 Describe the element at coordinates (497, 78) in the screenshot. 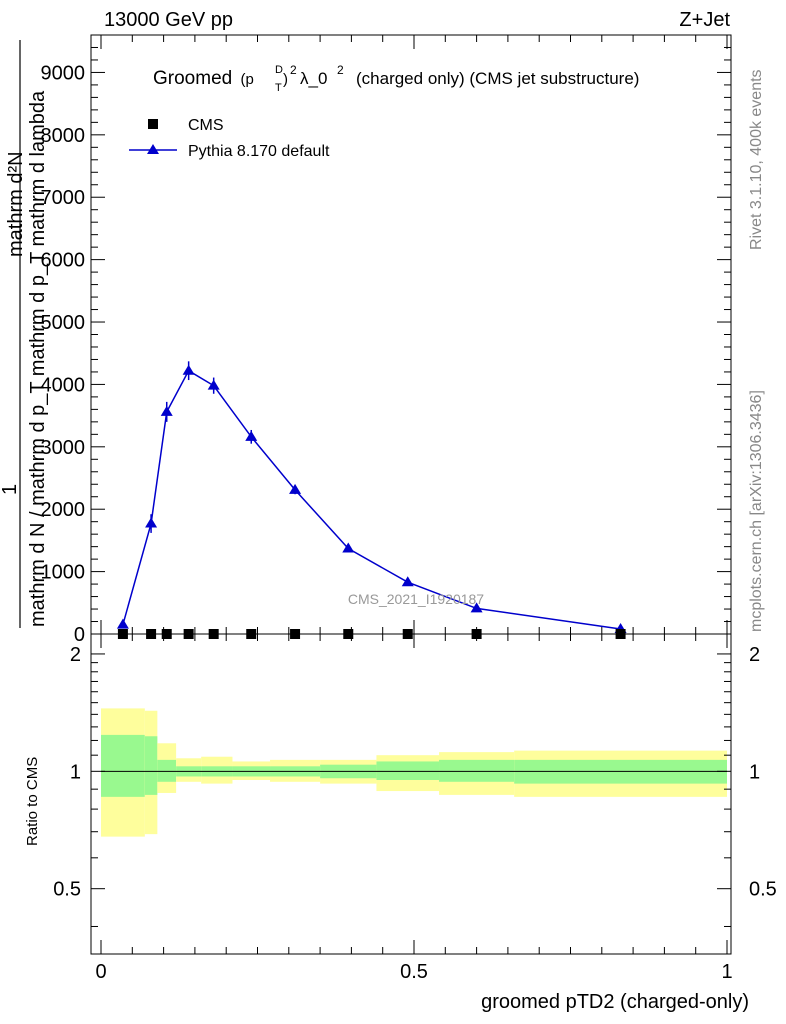

I see `title-suffix: (charged only) (CMS jet substructure)` at that location.